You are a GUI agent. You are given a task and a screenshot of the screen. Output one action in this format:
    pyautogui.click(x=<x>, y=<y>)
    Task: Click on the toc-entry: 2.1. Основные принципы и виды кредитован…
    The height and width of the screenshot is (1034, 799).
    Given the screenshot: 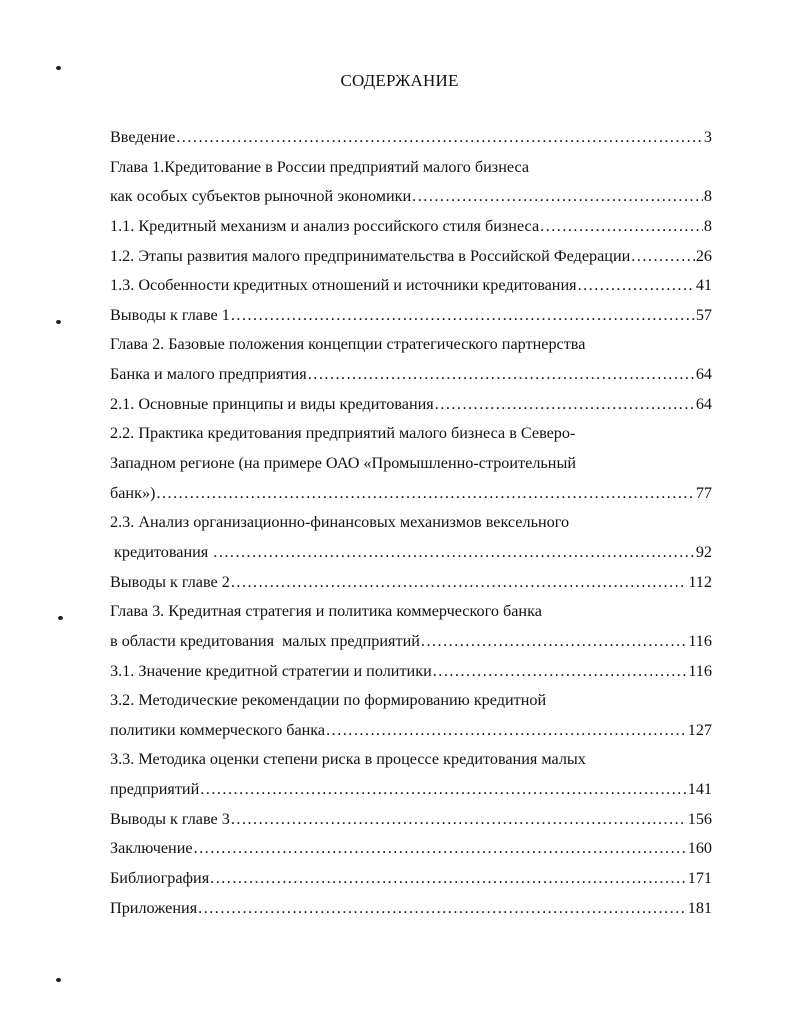 What is the action you would take?
    pyautogui.click(x=411, y=410)
    